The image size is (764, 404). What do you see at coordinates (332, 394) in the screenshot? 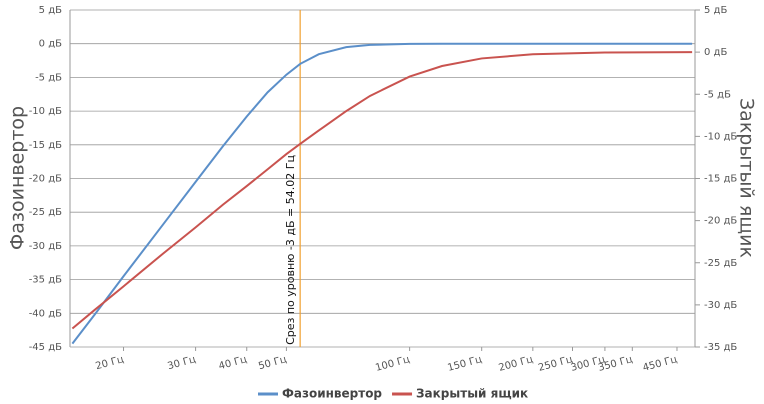
I see `legend-text: Фазоинвертор` at bounding box center [332, 394].